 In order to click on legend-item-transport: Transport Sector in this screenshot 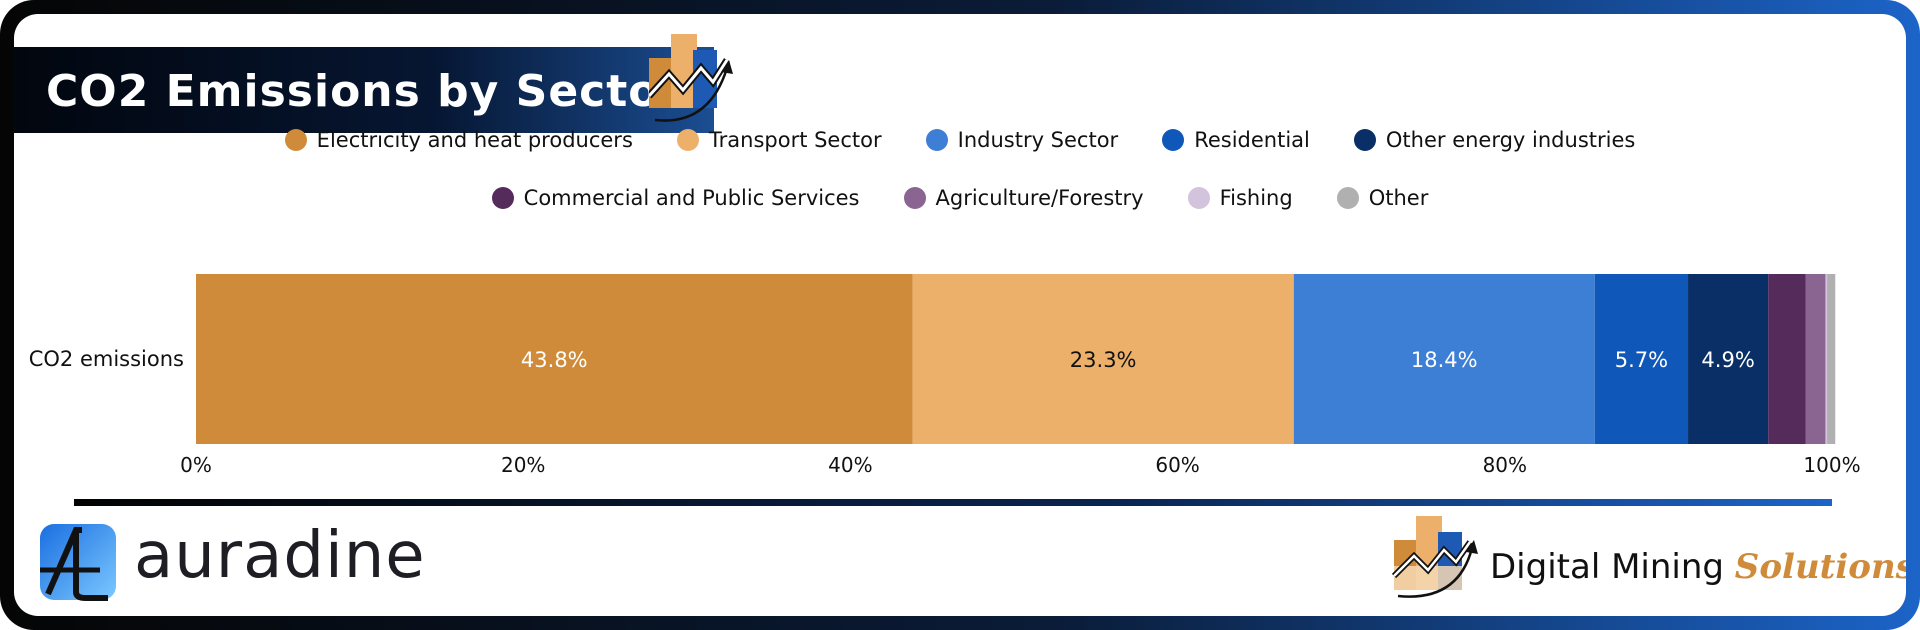, I will do `click(779, 140)`.